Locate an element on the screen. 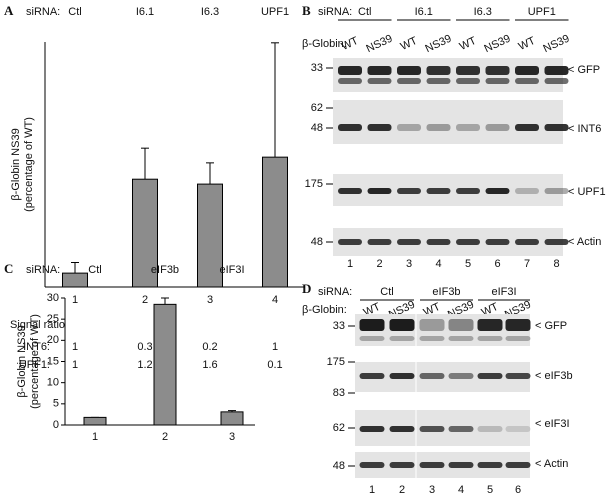 The height and width of the screenshot is (498, 608). marker-label: 33 is located at coordinates (317, 68).